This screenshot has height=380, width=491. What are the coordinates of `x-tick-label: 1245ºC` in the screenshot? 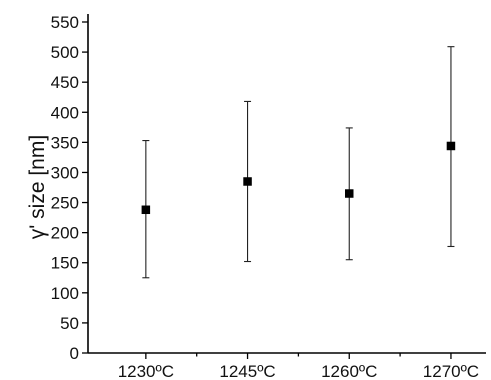 It's located at (247, 371).